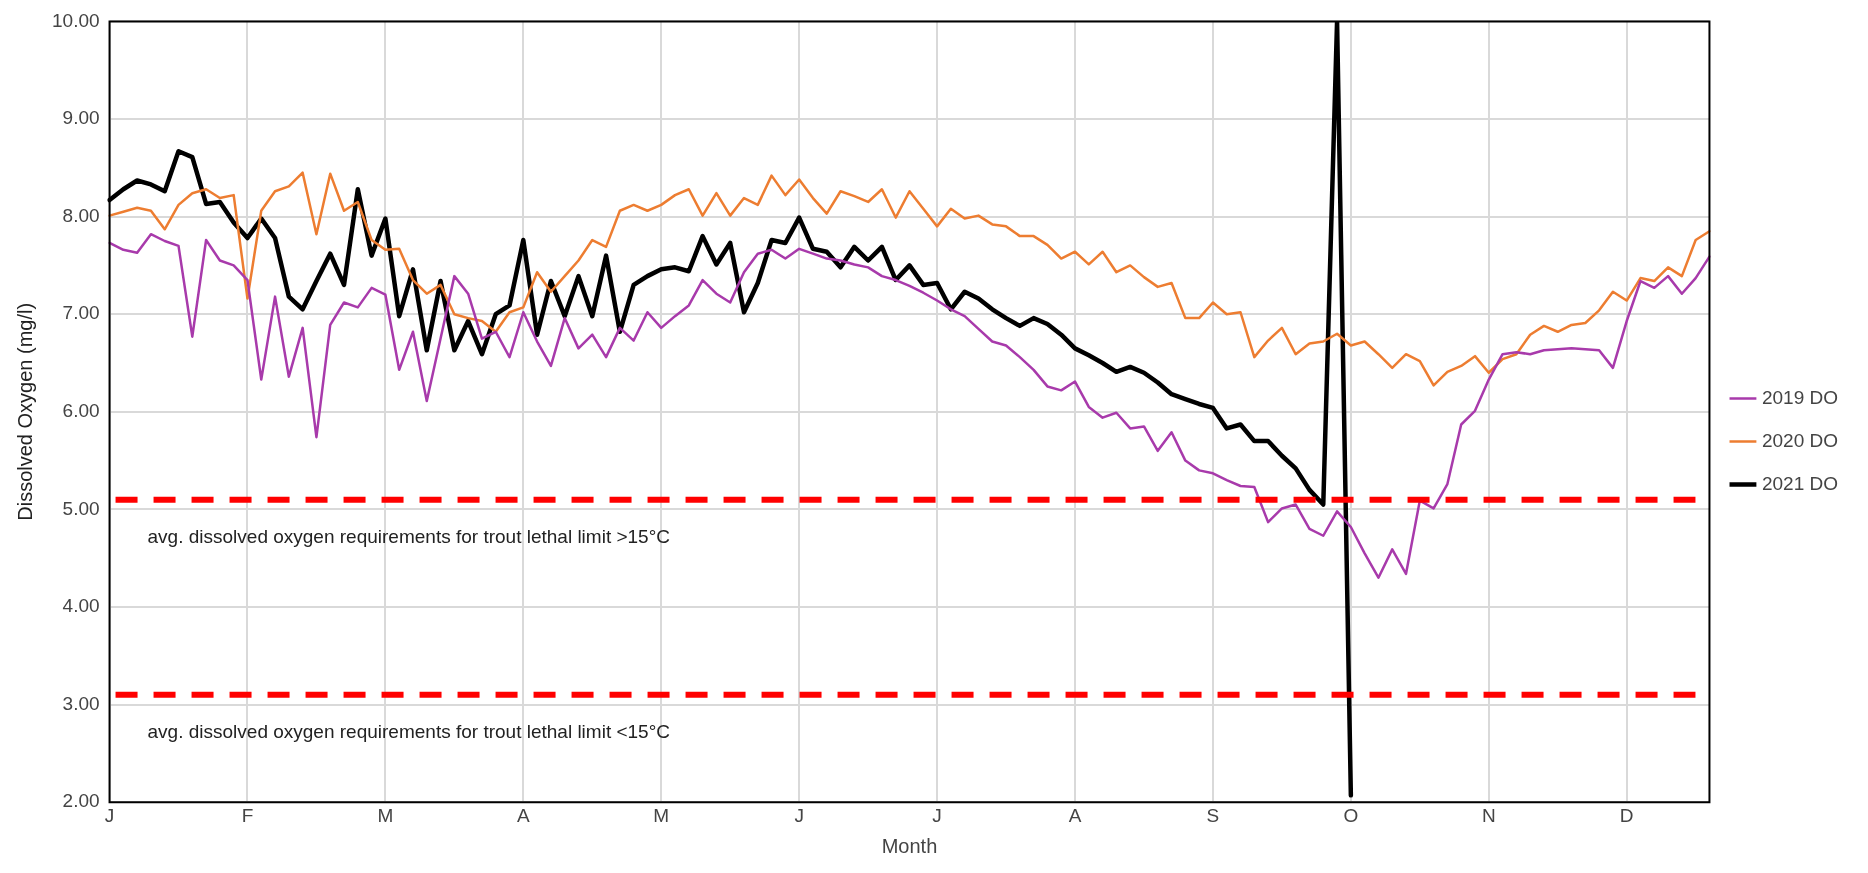 The image size is (1868, 873). Describe the element at coordinates (1799, 483) in the screenshot. I see `legend-label: 2021 DO` at that location.